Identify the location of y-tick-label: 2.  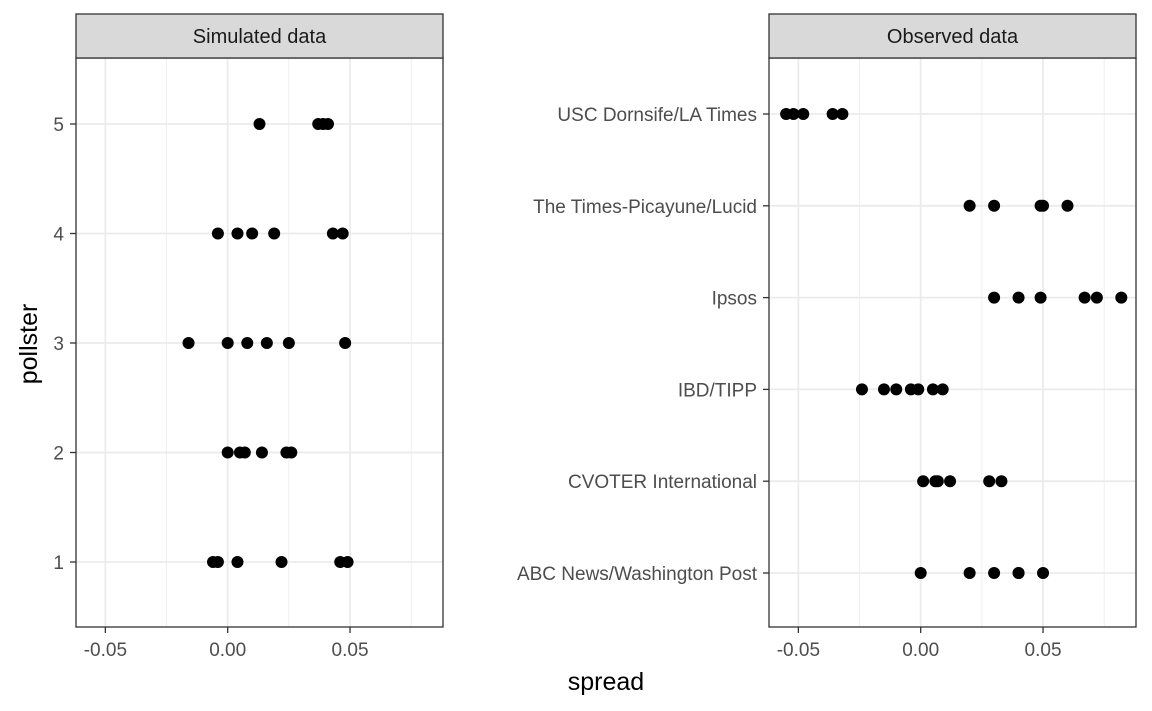
(58, 454).